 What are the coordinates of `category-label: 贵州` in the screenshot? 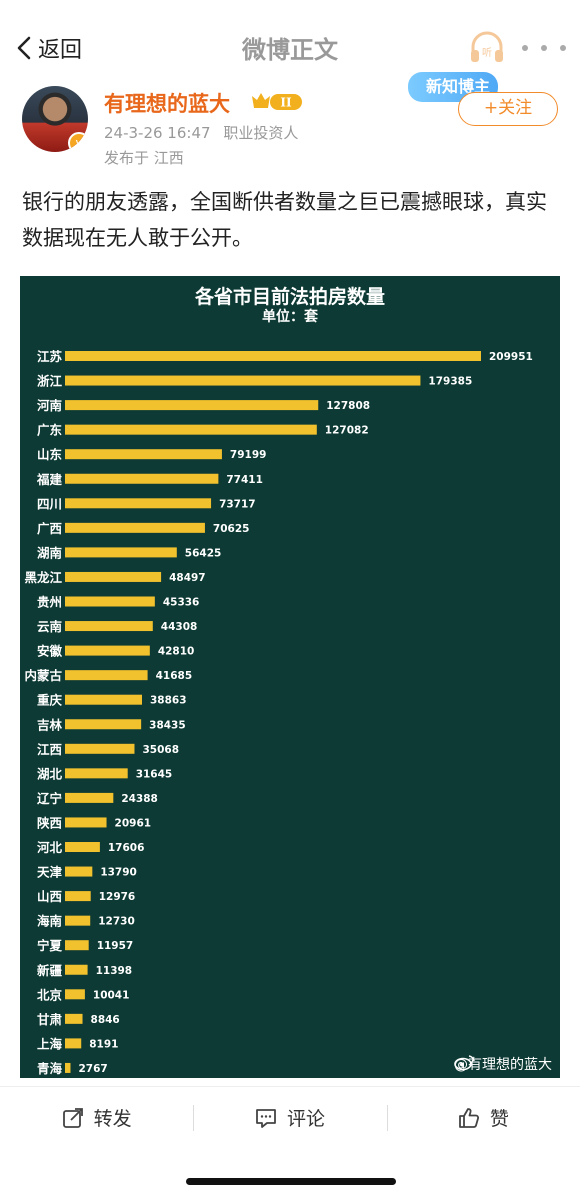 It's located at (49, 602).